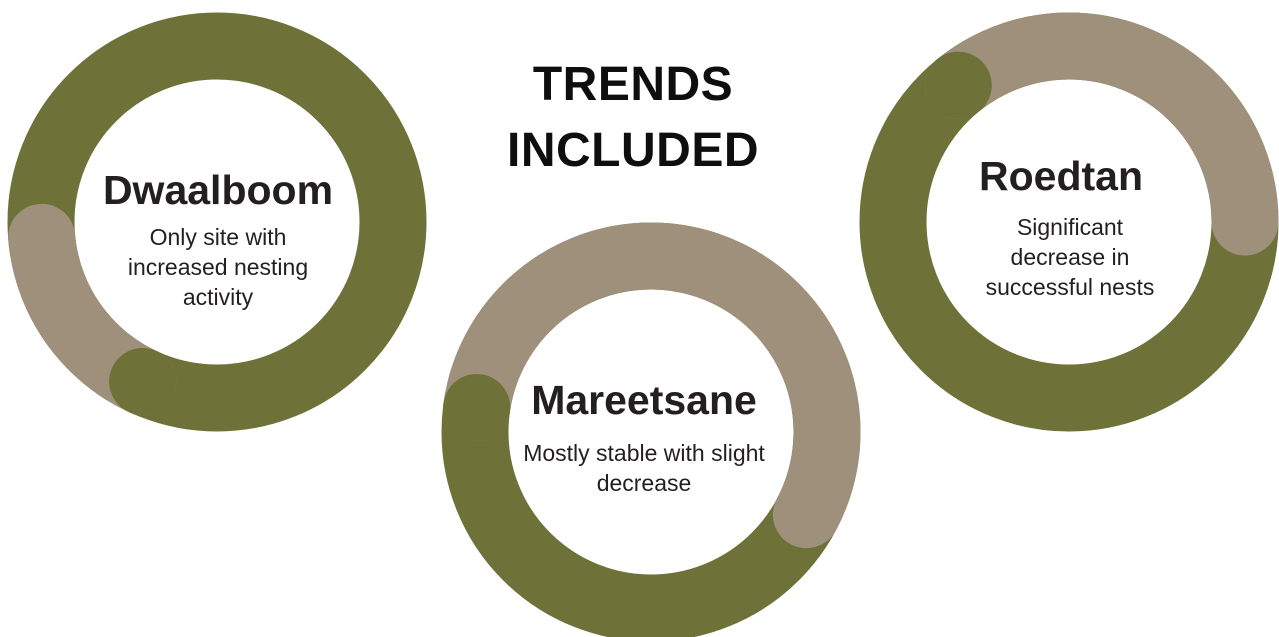  What do you see at coordinates (218, 190) in the screenshot?
I see `site-name-dwaalboom: Dwaalboom` at bounding box center [218, 190].